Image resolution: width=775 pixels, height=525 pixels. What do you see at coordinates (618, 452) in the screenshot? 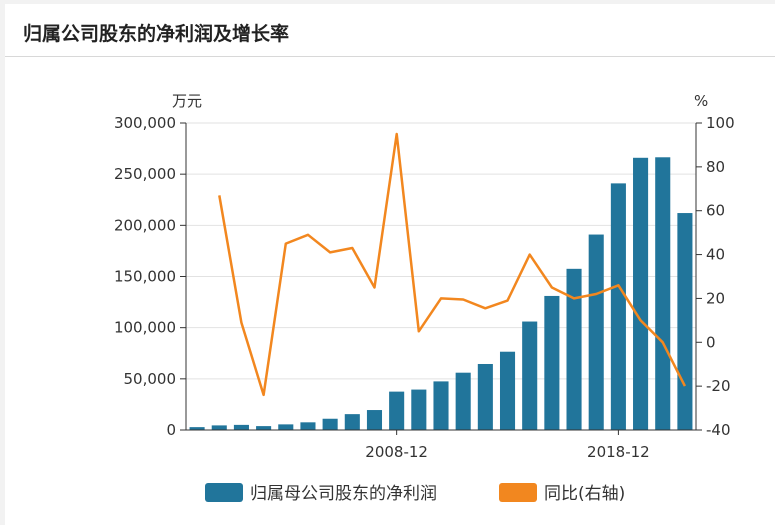
I see `x-tick-label: 2018-12` at bounding box center [618, 452].